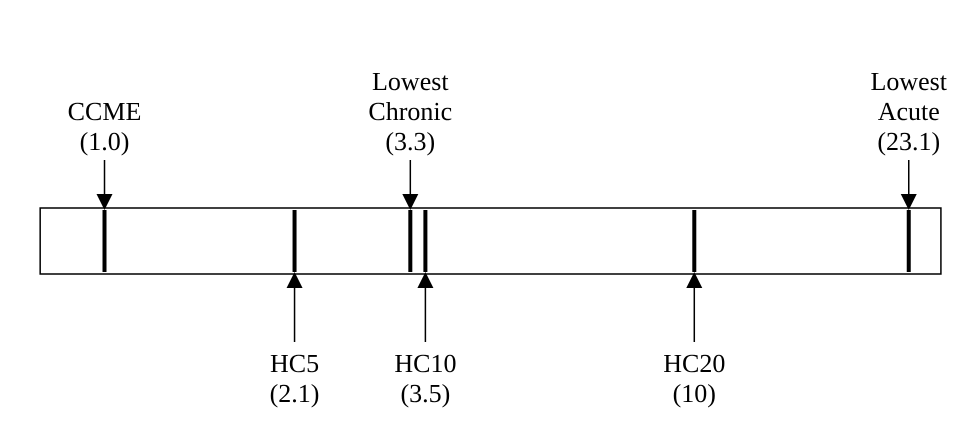 This screenshot has width=965, height=430. What do you see at coordinates (909, 96) in the screenshot?
I see `category-label: Lowest Acute` at bounding box center [909, 96].